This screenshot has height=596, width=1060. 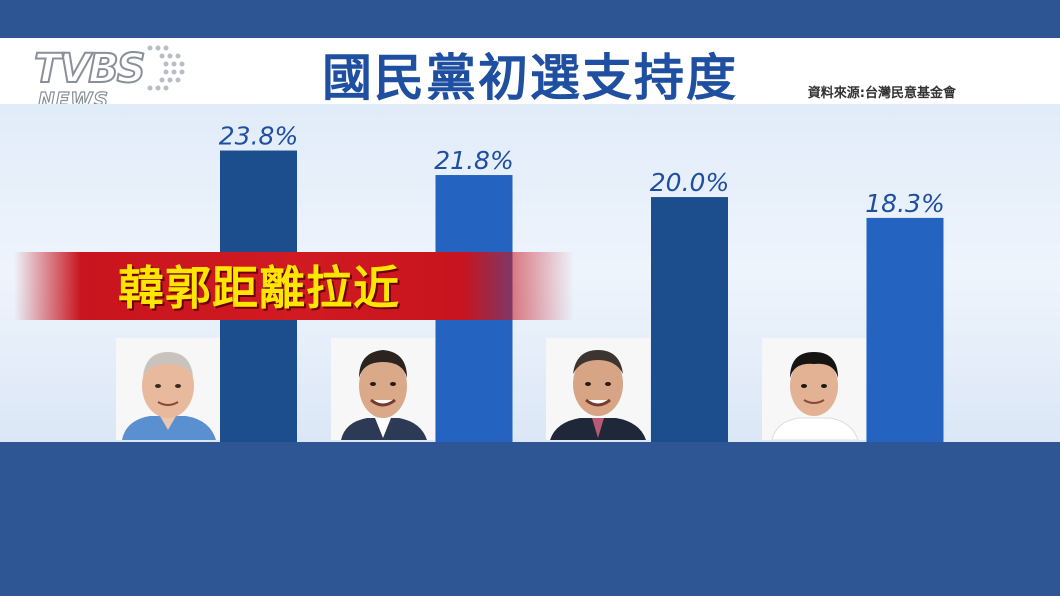 I want to click on bar-value-label-3: 20.0%, so click(x=689, y=182).